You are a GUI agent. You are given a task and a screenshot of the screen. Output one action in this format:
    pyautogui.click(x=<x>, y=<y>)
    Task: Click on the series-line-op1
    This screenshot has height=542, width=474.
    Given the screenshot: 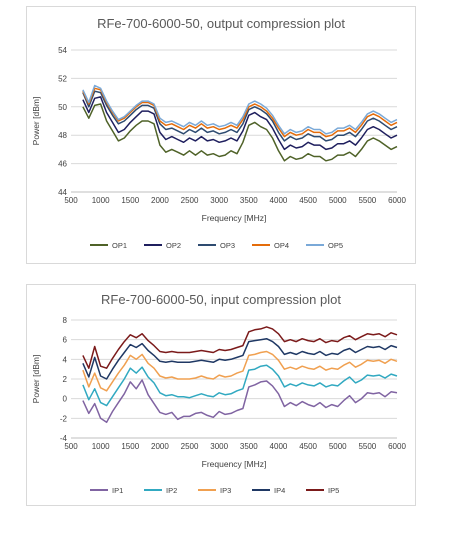 What is the action you would take?
    pyautogui.click(x=240, y=132)
    